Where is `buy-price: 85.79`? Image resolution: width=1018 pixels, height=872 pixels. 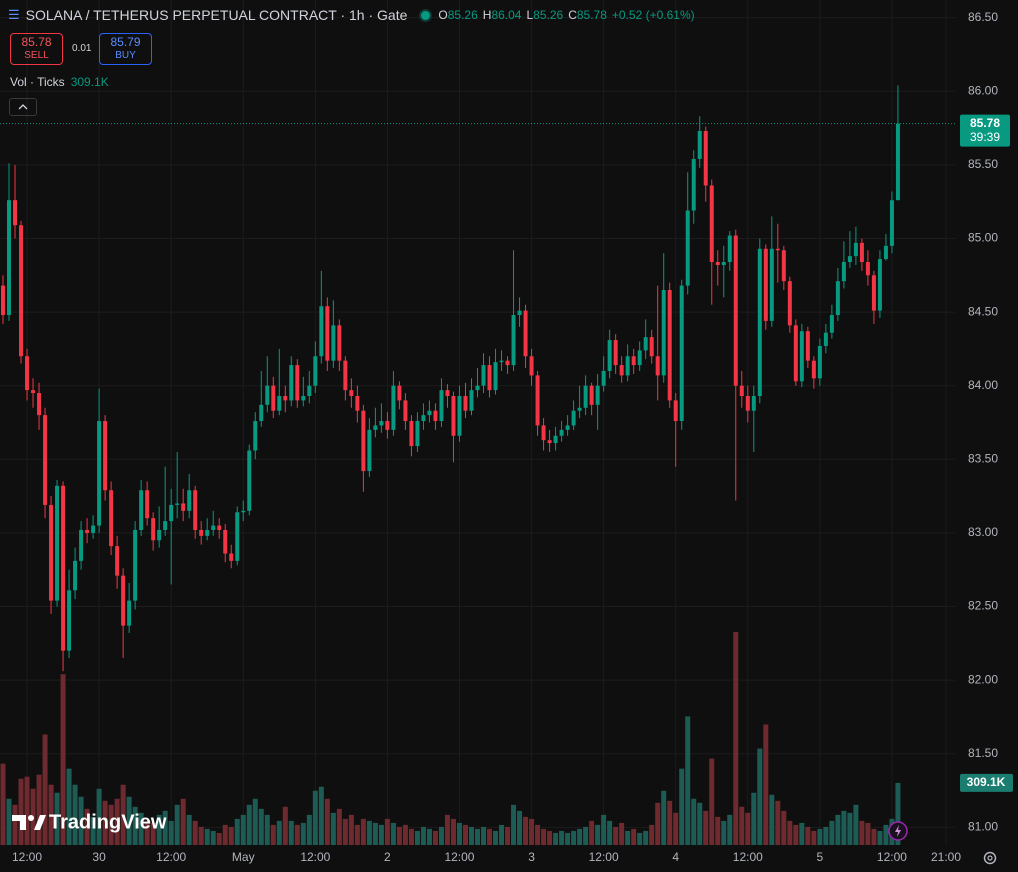 buy-price: 85.79 is located at coordinates (125, 42).